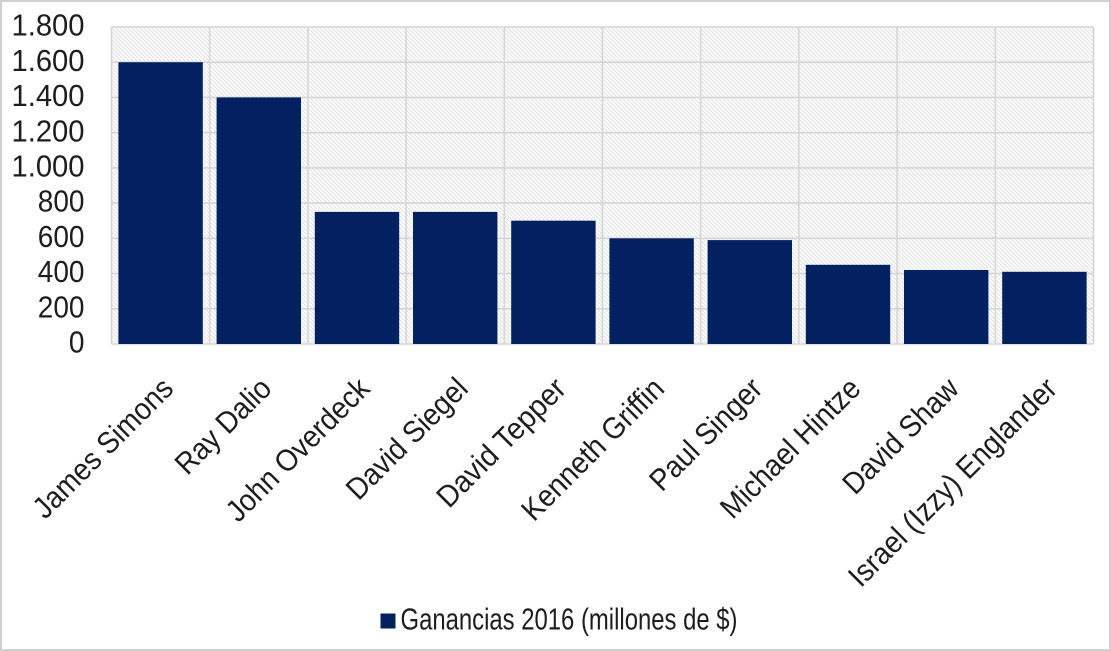  I want to click on svg-text: Ganancias 2016 (millones de $), so click(569, 620).